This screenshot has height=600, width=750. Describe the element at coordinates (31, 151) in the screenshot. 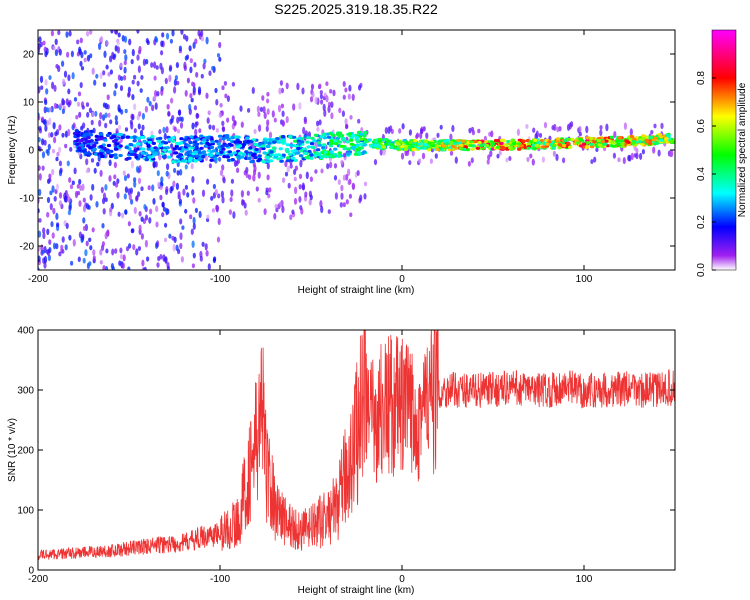

I see `spectrogram-y-tick-label: 0` at that location.